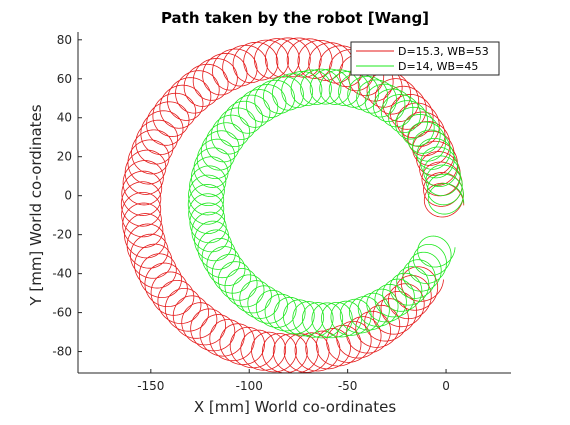 The height and width of the screenshot is (425, 570). I want to click on legend-box, so click(425, 58).